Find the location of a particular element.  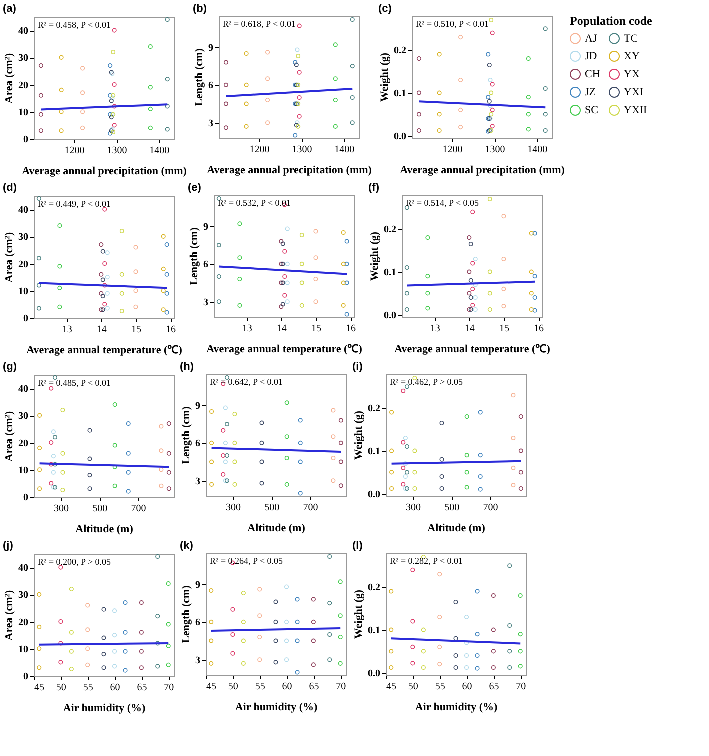

y-axis-title: Area (cm²) is located at coordinates (10, 436).